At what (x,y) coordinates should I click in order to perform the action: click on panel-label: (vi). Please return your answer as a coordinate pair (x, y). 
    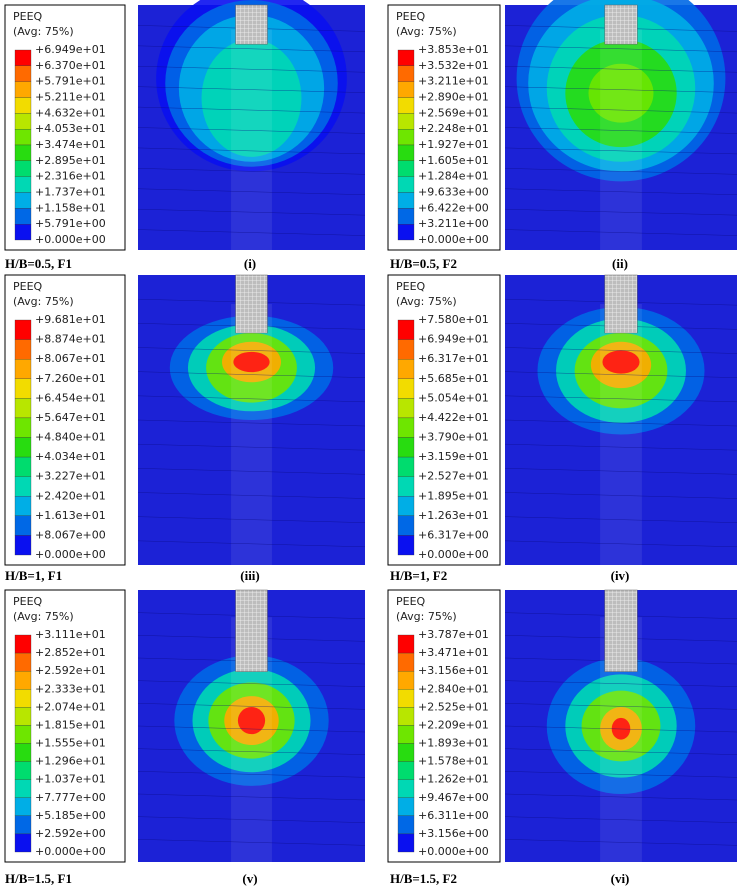
    Looking at the image, I should click on (620, 878).